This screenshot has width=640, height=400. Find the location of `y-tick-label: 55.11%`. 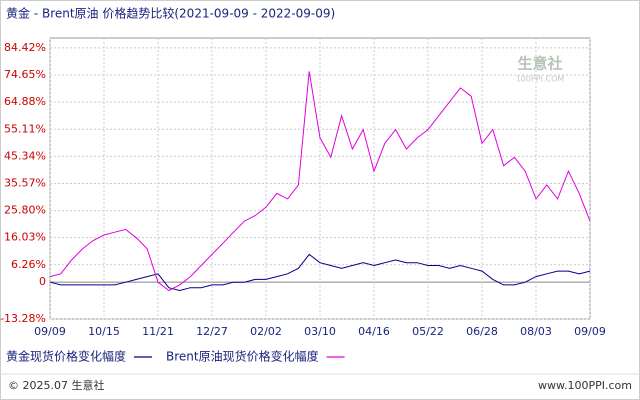

y-tick-label: 55.11% is located at coordinates (25, 128).